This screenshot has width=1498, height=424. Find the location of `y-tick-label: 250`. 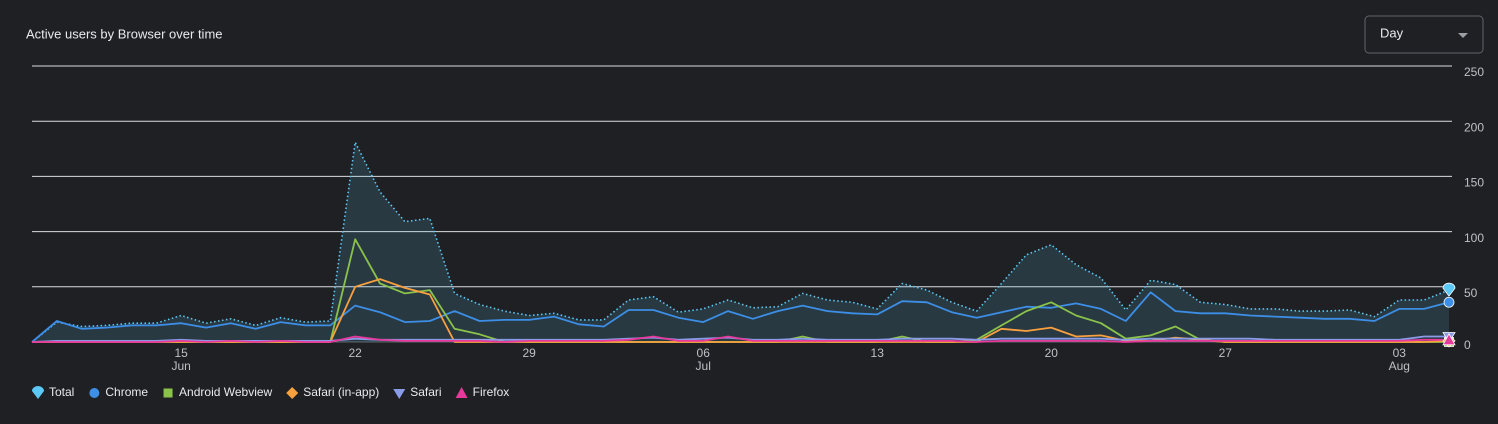

y-tick-label: 250 is located at coordinates (1474, 72).